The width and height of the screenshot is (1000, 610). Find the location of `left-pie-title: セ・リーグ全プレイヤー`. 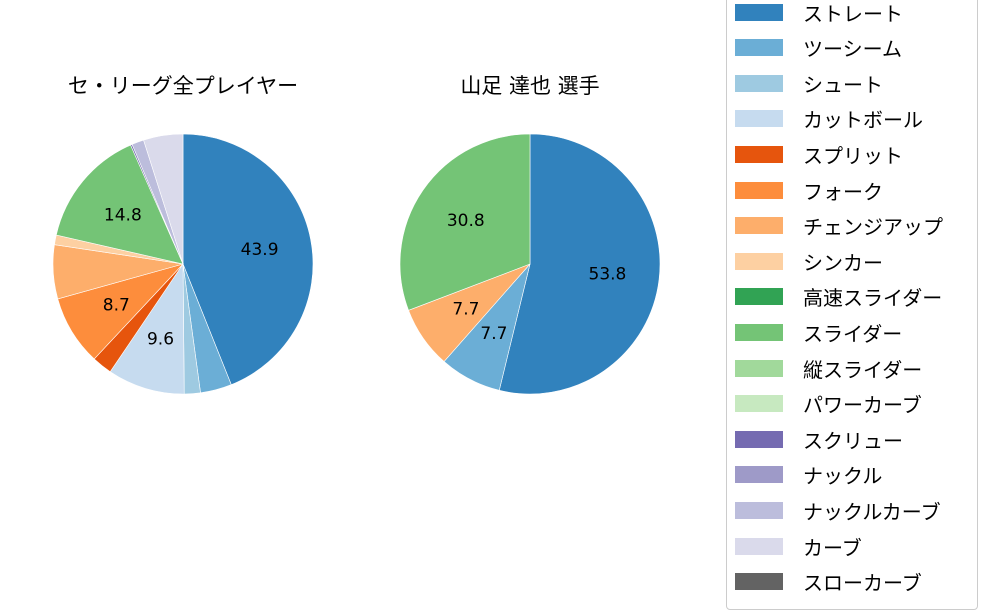

left-pie-title: セ・リーグ全プレイヤー is located at coordinates (183, 86).